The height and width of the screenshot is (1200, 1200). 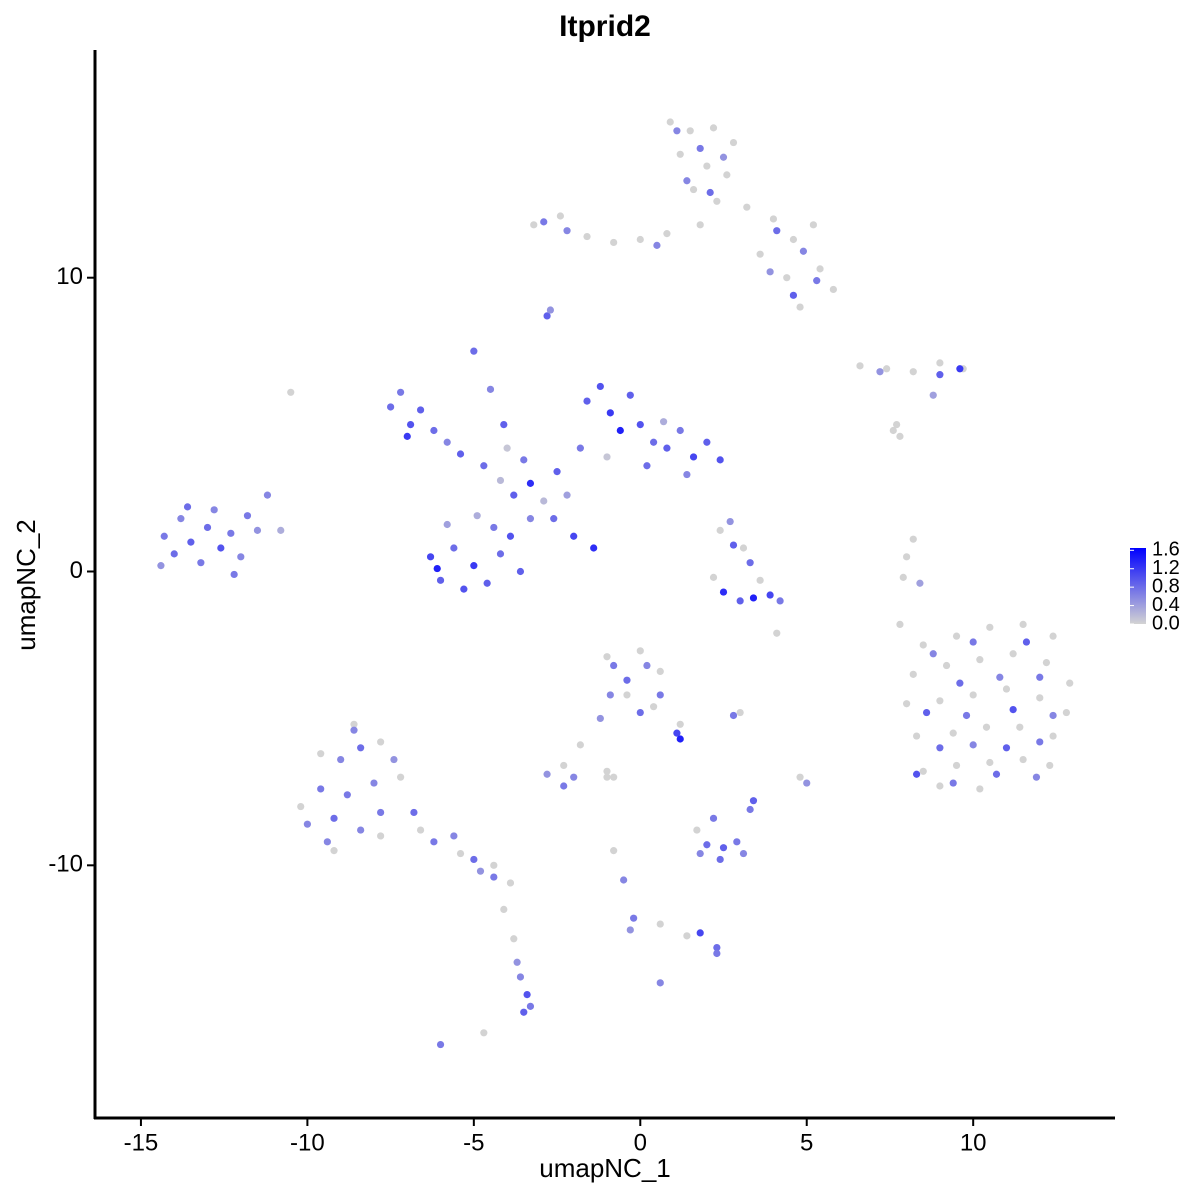 What do you see at coordinates (26, 585) in the screenshot?
I see `y-axis-label: umapNC_2` at bounding box center [26, 585].